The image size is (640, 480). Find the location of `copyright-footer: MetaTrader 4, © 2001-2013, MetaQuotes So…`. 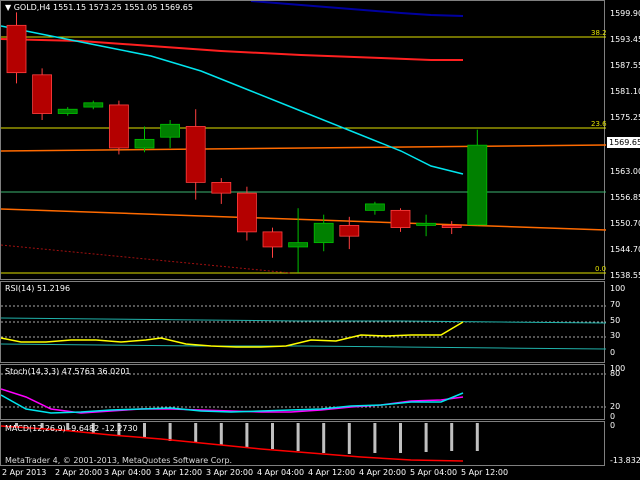

copyright-footer: MetaTrader 4, © 2001-2013, MetaQuotes So… is located at coordinates (119, 460).